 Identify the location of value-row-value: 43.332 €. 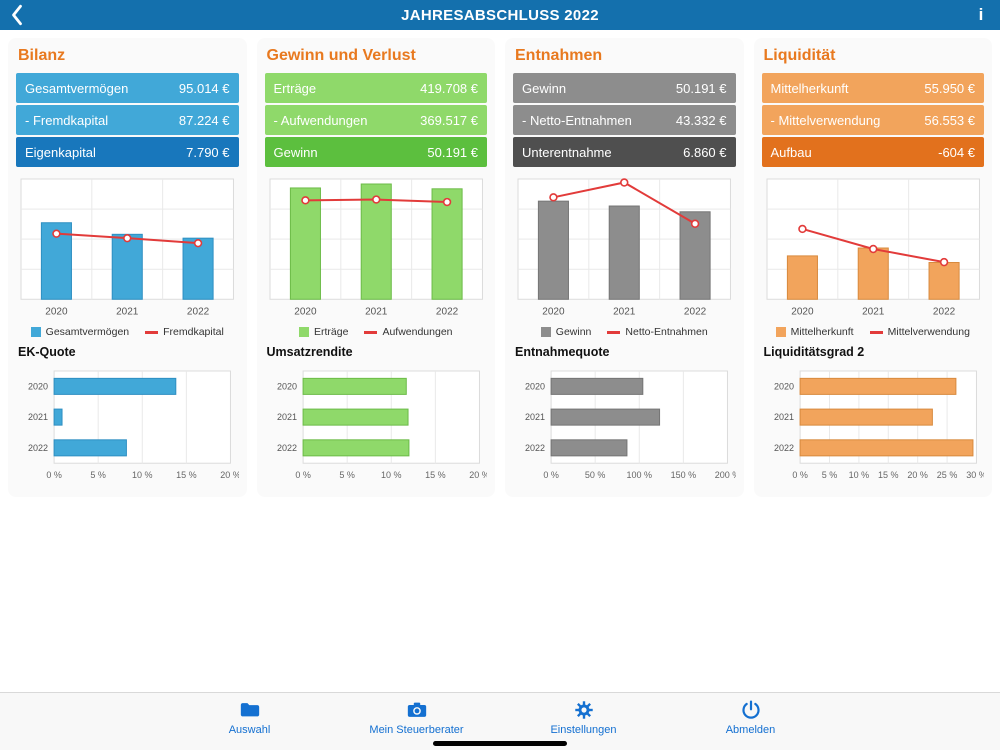
(701, 120).